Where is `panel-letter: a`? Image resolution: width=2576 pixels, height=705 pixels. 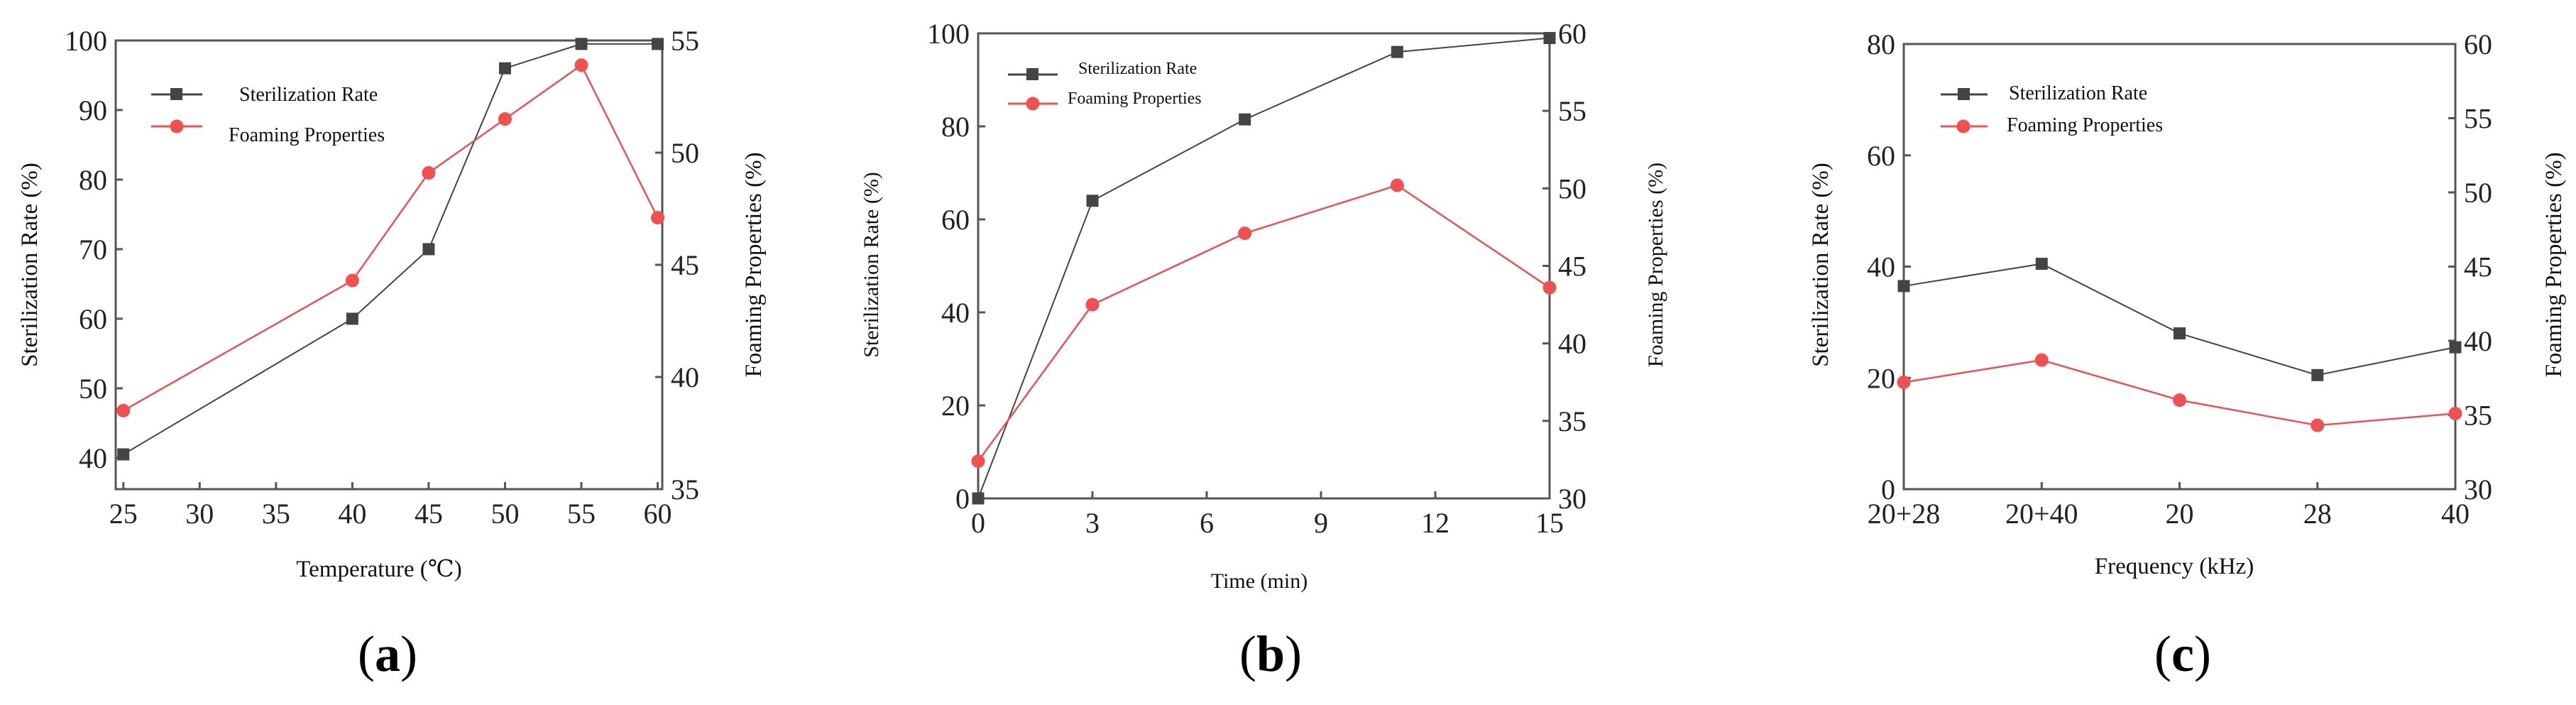 panel-letter: a is located at coordinates (387, 653).